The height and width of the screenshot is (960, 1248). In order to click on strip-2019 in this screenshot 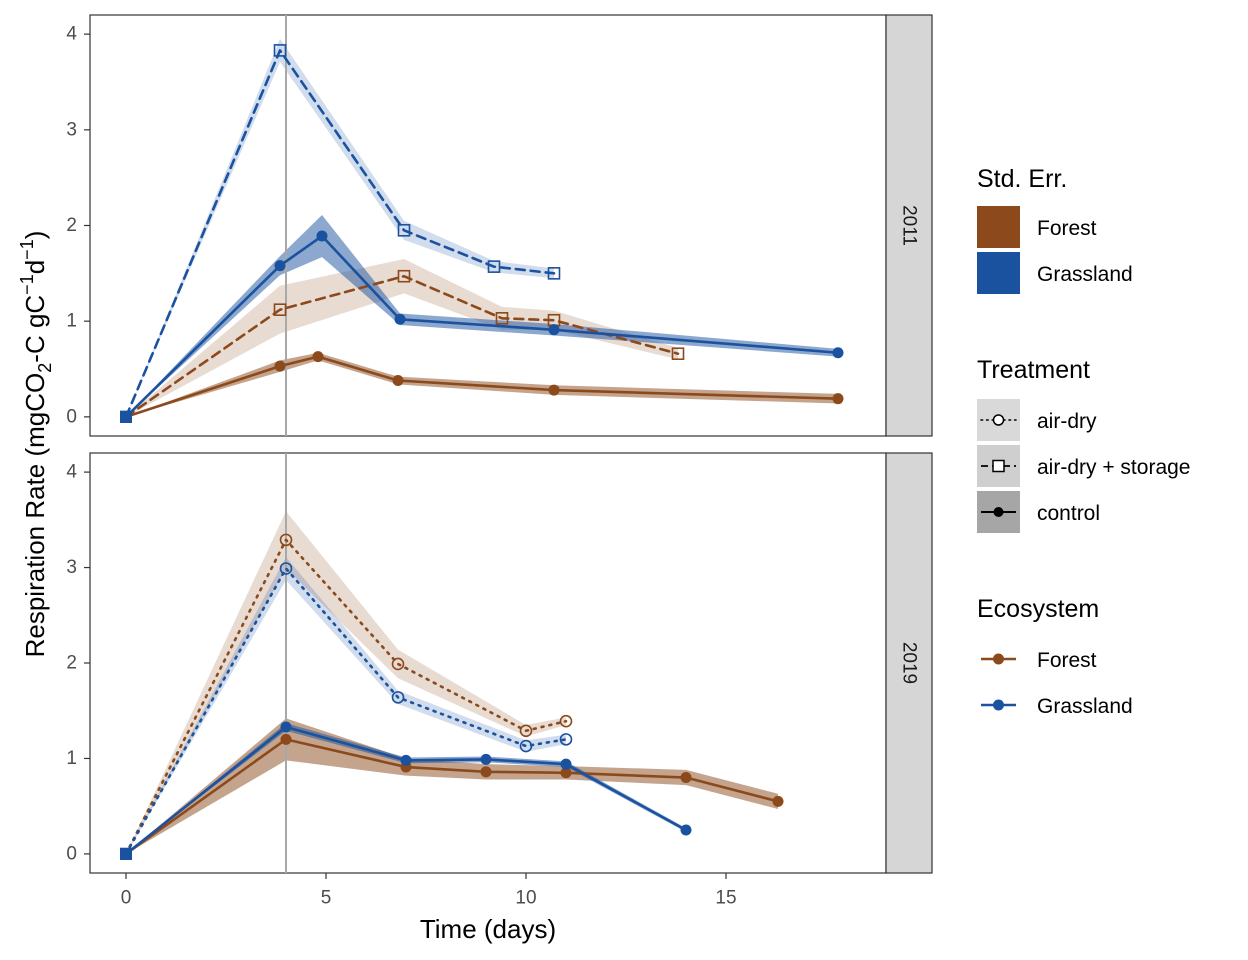, I will do `click(909, 663)`.